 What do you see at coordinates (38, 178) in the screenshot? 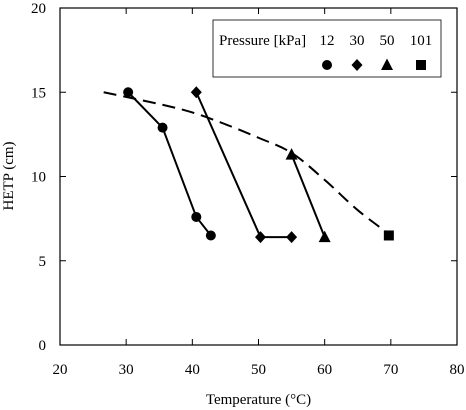
I see `y-tick-label-10: 10` at bounding box center [38, 178].